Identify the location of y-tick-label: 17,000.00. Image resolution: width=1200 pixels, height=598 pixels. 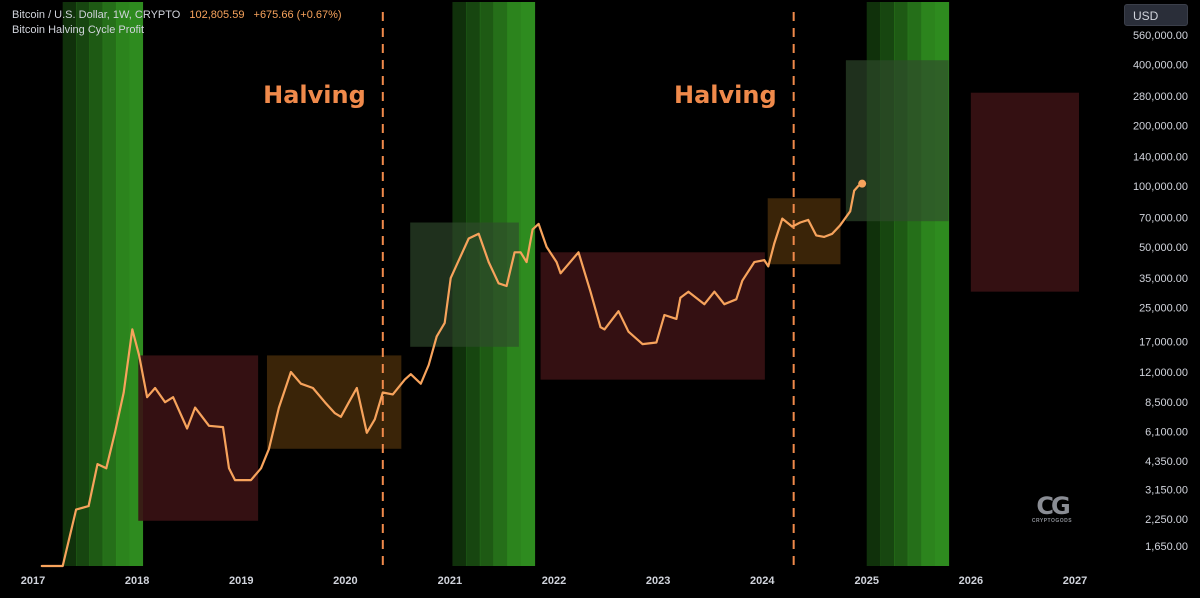
(1163, 342).